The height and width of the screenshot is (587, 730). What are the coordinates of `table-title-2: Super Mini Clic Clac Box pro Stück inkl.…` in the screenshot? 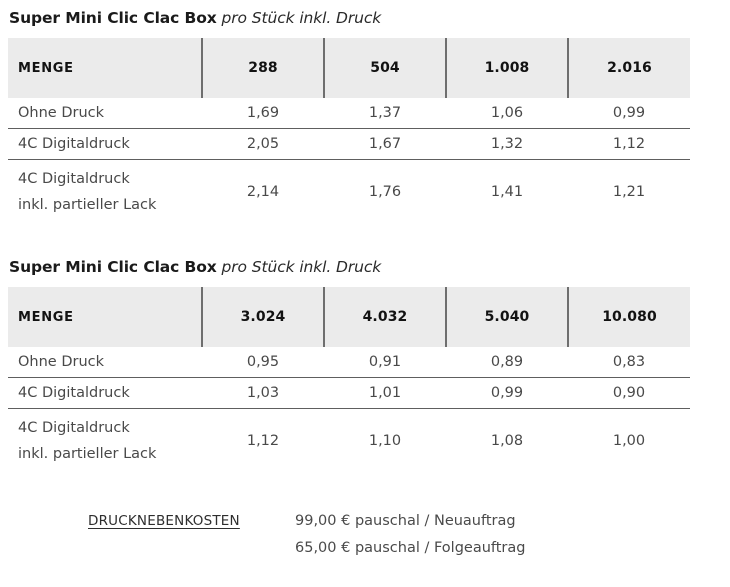 It's located at (349, 267).